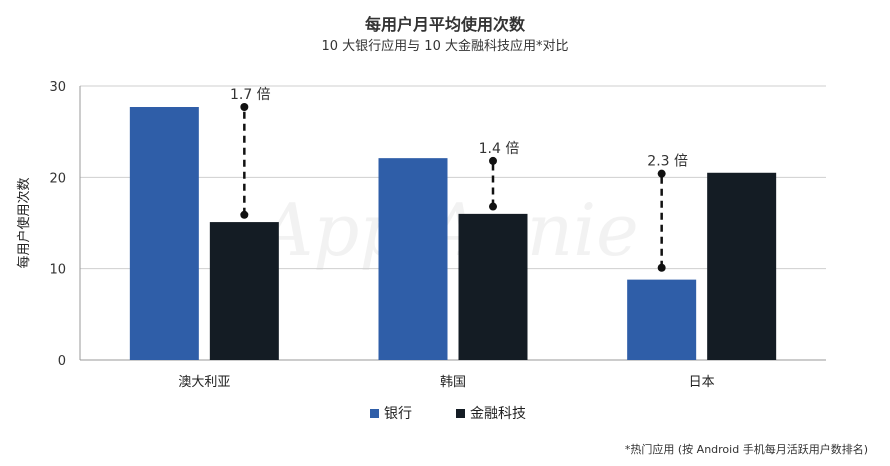 The image size is (890, 466). What do you see at coordinates (204, 382) in the screenshot?
I see `x-category-label: 澳大利亚` at bounding box center [204, 382].